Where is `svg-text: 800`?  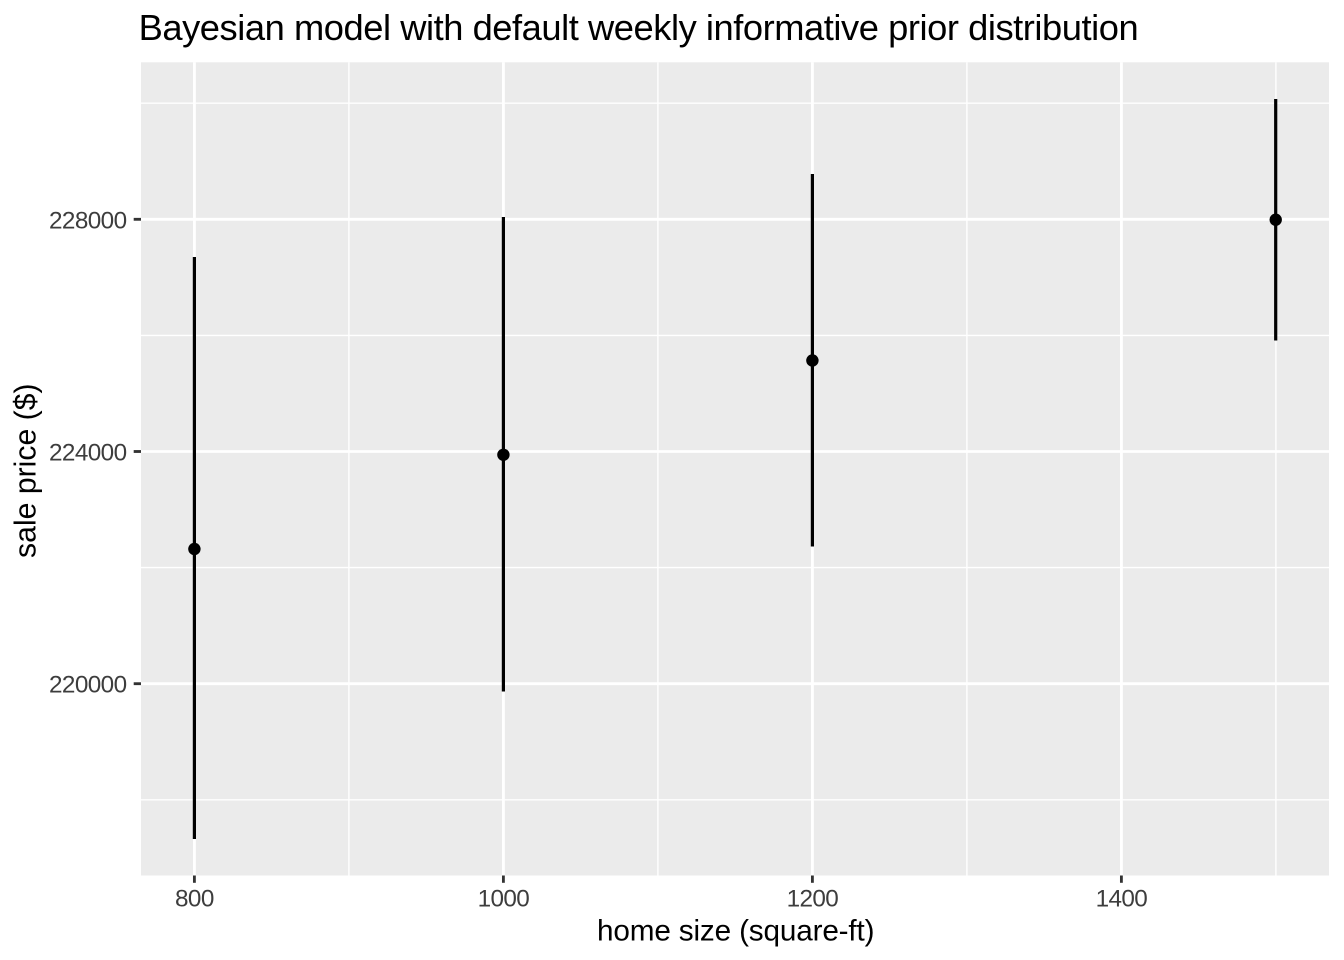
svg-text: 800 is located at coordinates (194, 898).